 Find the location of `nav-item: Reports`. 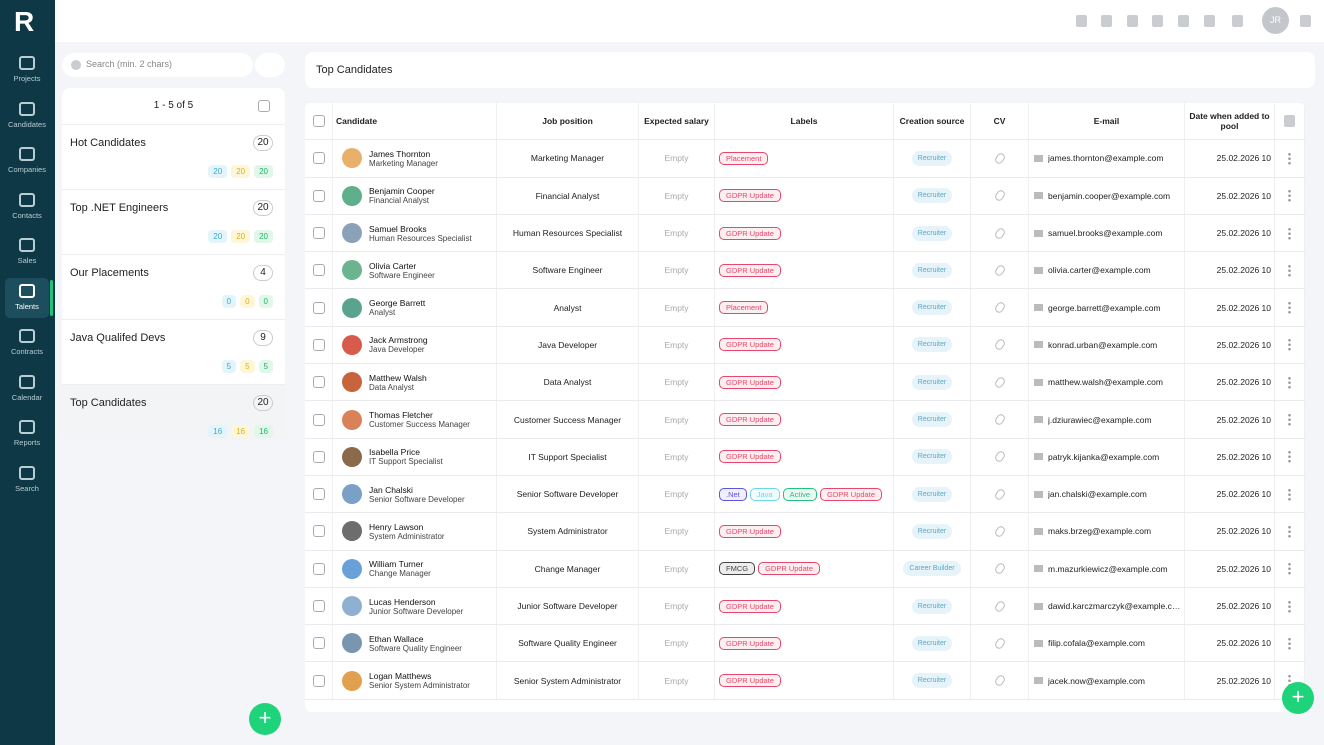

nav-item: Reports is located at coordinates (27, 434).